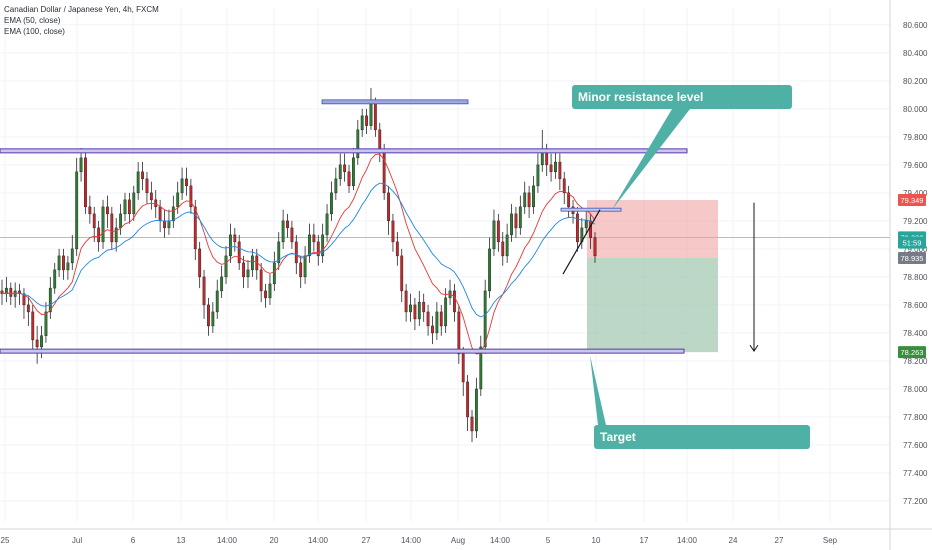  What do you see at coordinates (591, 209) in the screenshot?
I see `minor-resistance-box` at bounding box center [591, 209].